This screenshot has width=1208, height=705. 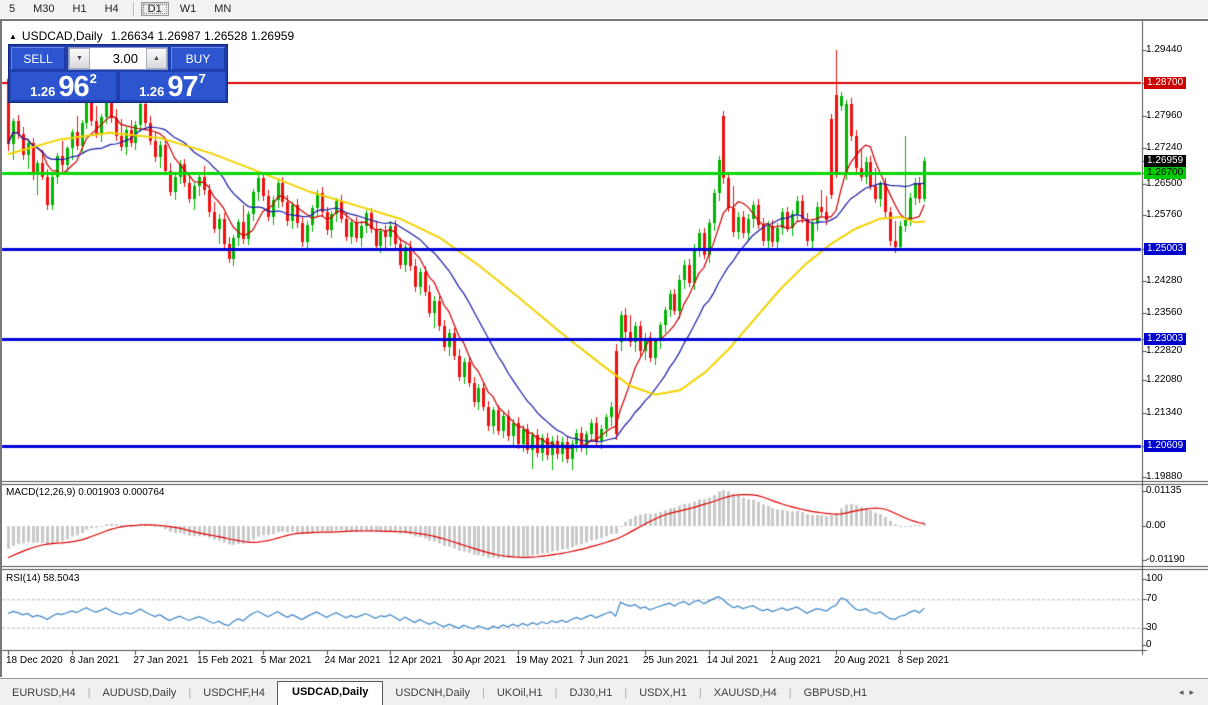 What do you see at coordinates (745, 693) in the screenshot?
I see `tab-xauusd-h4: XAUUSD,H4` at bounding box center [745, 693].